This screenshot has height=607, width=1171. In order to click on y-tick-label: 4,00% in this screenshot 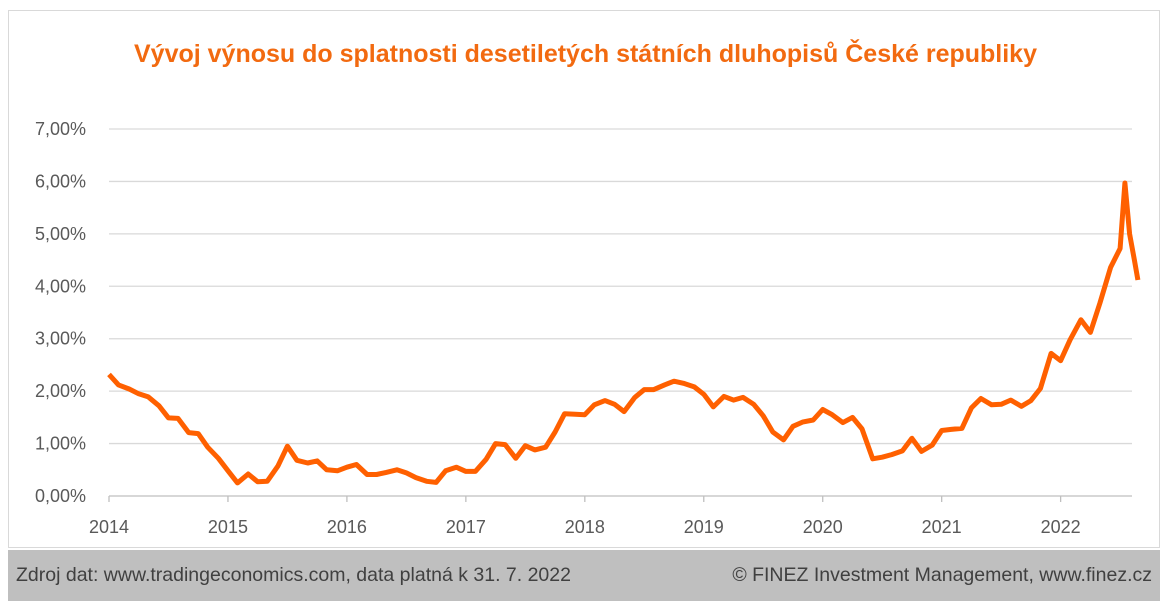, I will do `click(60, 286)`.